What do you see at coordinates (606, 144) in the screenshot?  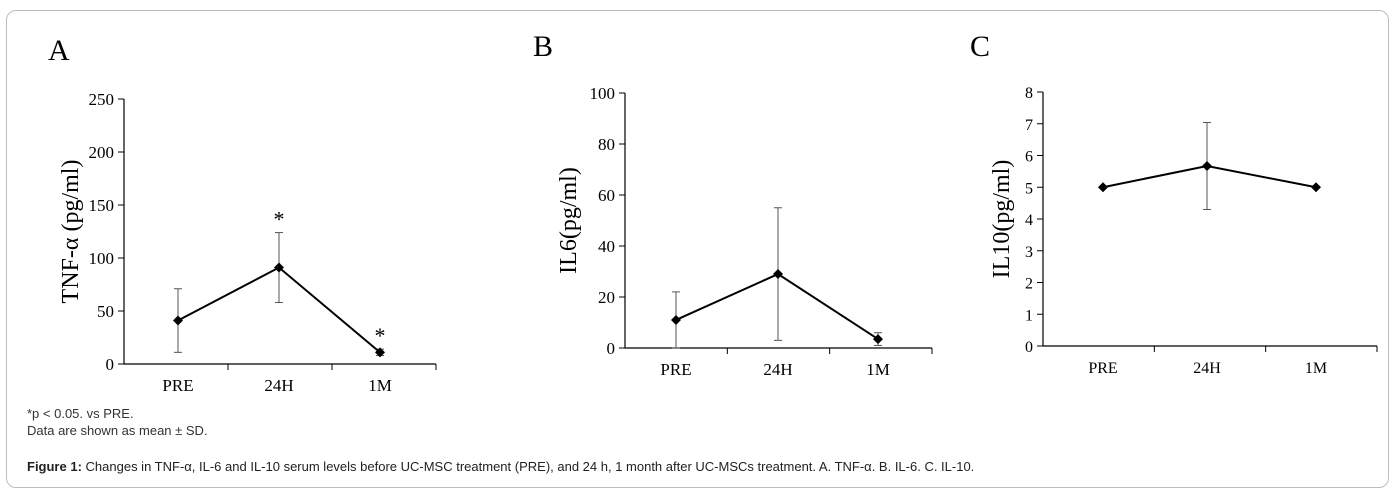 I see `y-tick-label: 80` at bounding box center [606, 144].